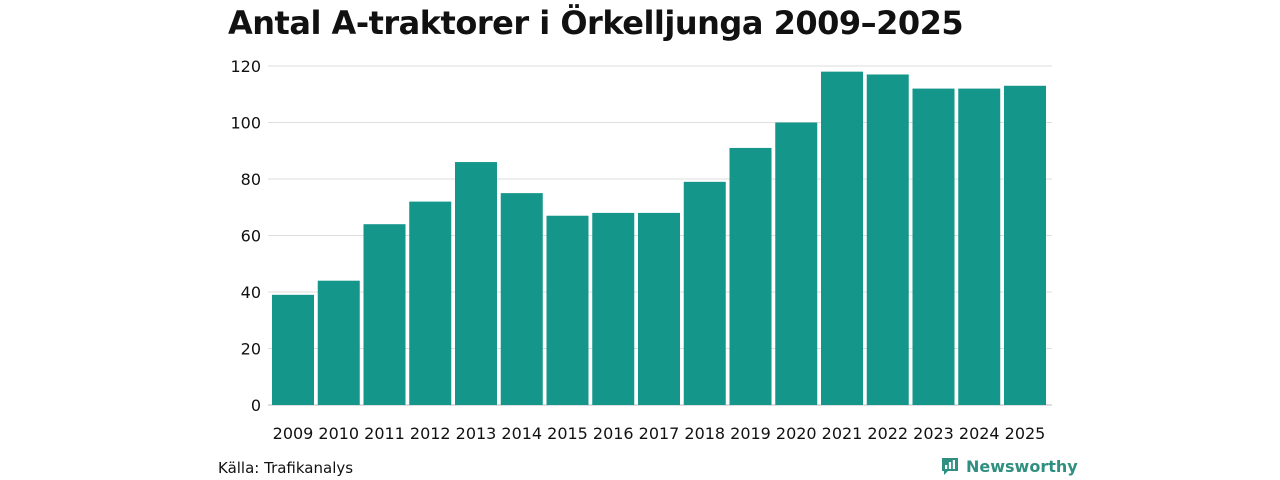 This screenshot has width=1280, height=480. I want to click on x-tick-label: 2009, so click(293, 433).